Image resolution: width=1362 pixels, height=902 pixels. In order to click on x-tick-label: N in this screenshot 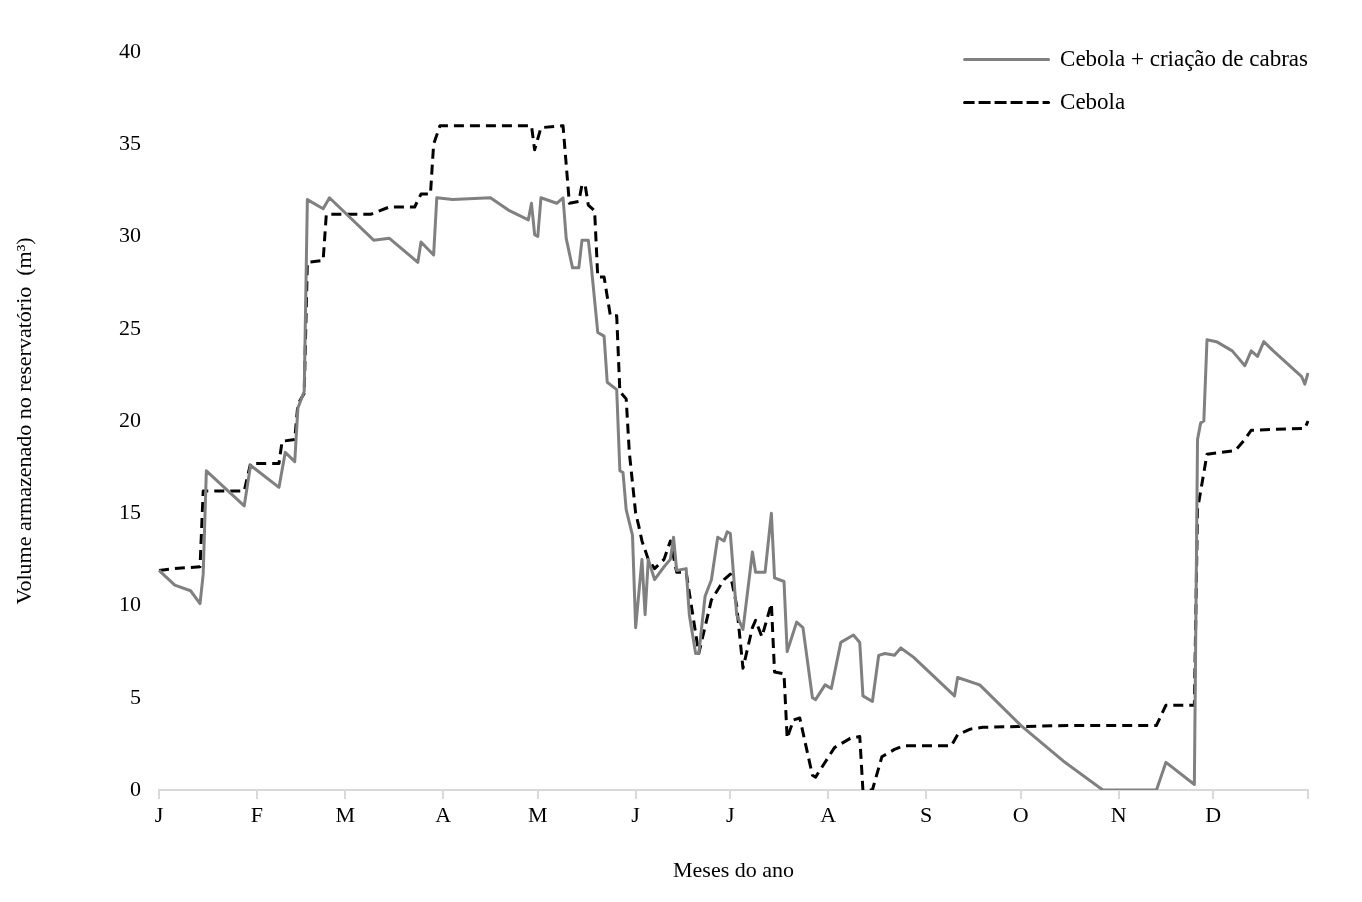, I will do `click(1118, 814)`.